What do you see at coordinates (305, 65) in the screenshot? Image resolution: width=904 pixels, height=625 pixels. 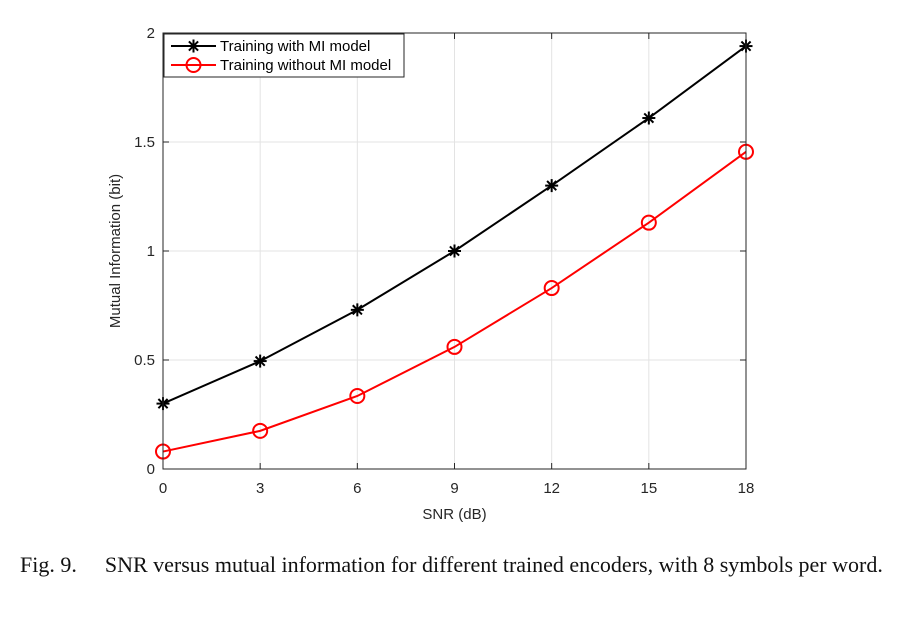 I see `legend-label-series-2: Training without MI model` at bounding box center [305, 65].